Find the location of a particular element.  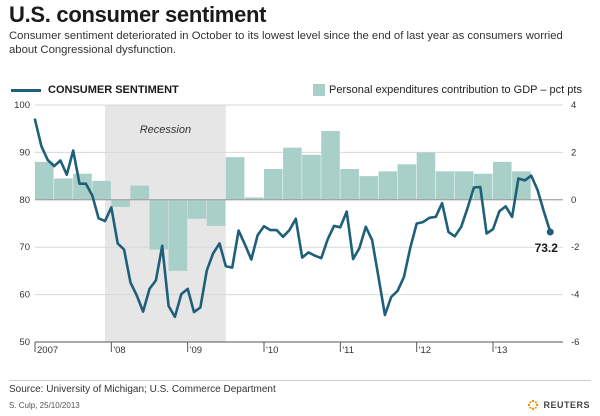

right-tick-label: 0 is located at coordinates (573, 200).